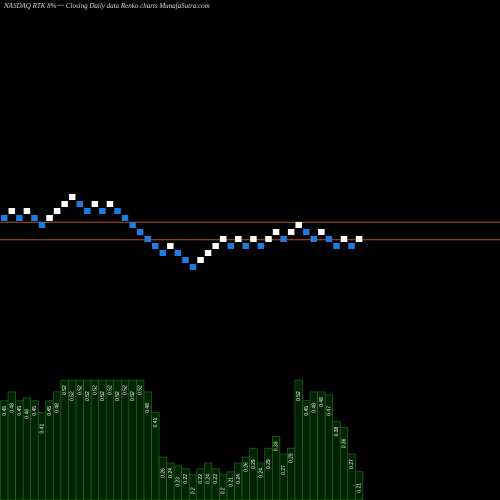  Describe the element at coordinates (277, 446) in the screenshot. I see `volume-label: 0.33` at that location.